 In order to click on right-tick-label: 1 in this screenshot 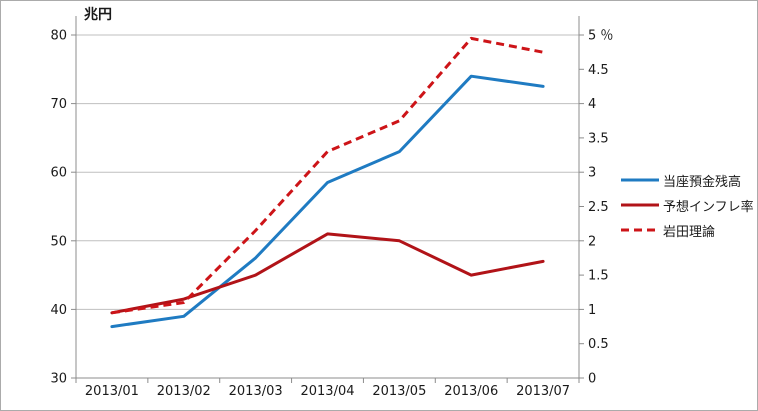, I will do `click(592, 310)`.